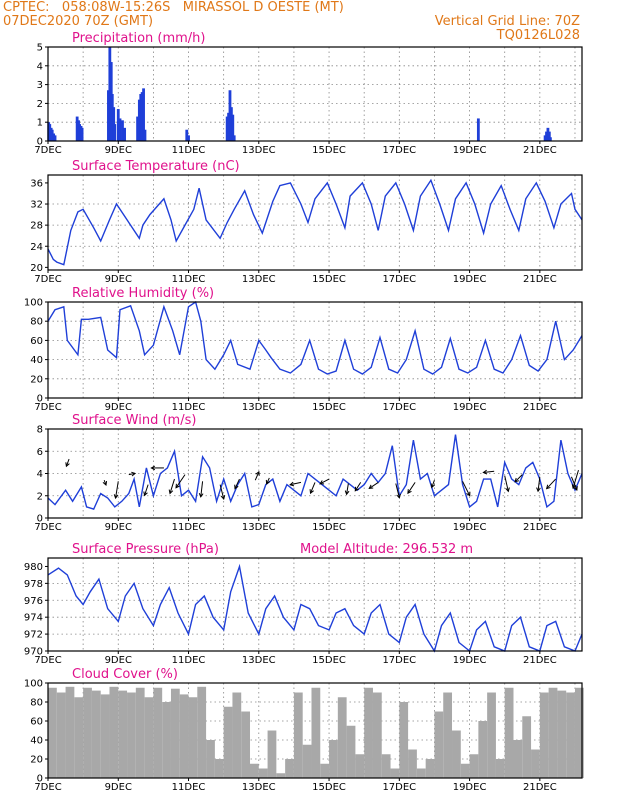 The height and width of the screenshot is (800, 618). What do you see at coordinates (470, 660) in the screenshot?
I see `pressure-xtick-label: 19DEC` at bounding box center [470, 660].